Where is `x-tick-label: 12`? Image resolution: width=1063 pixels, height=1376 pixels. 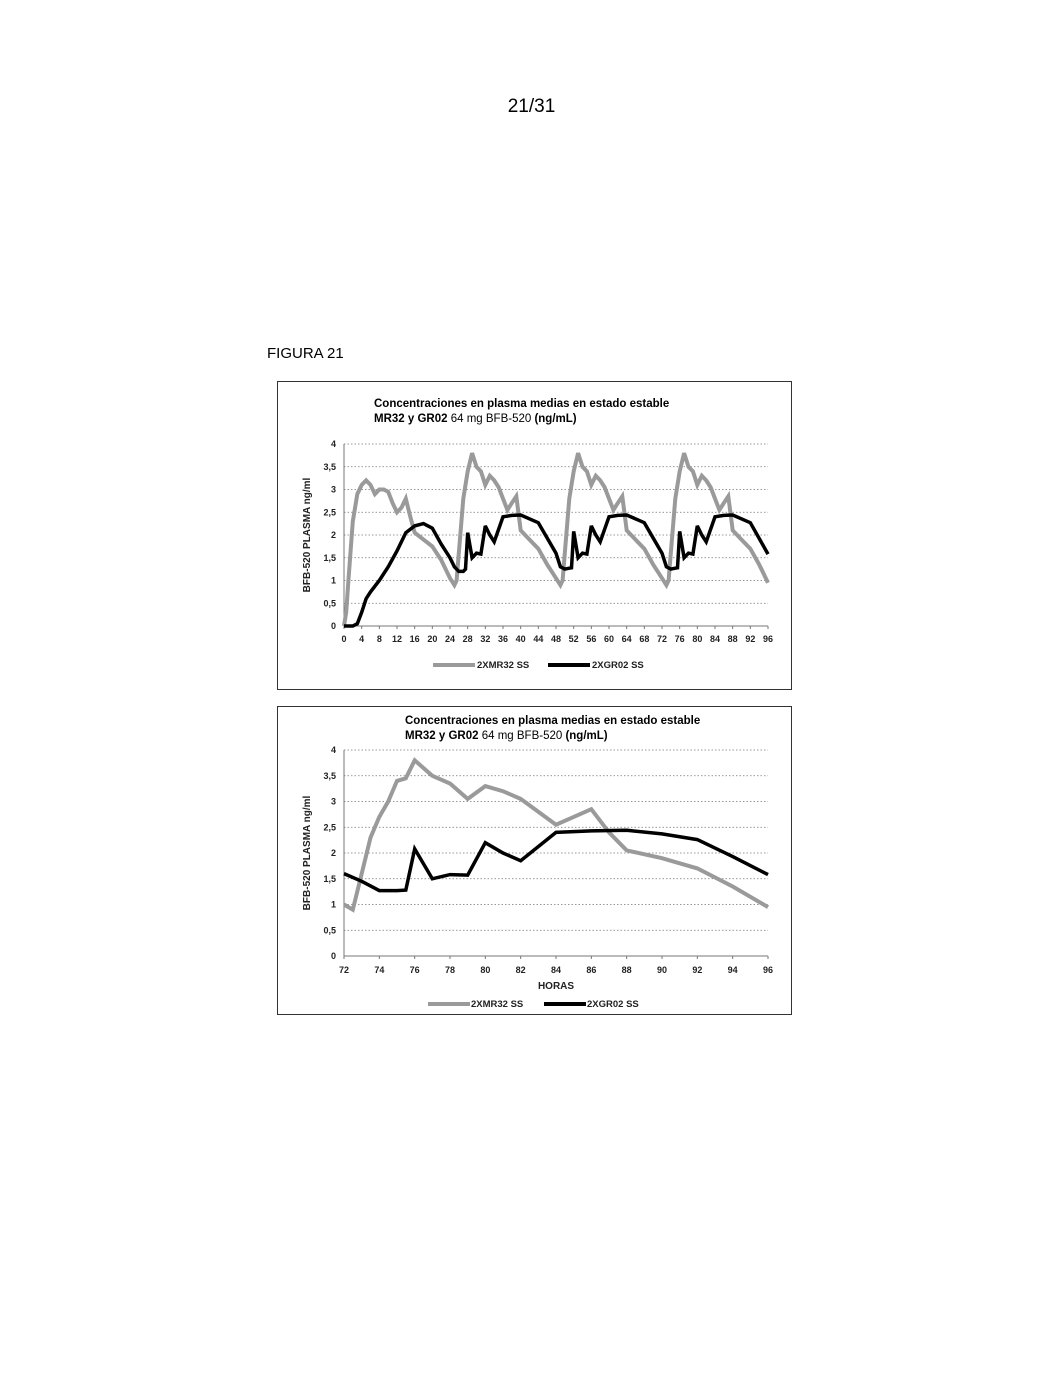
x-tick-label: 12 is located at coordinates (397, 639).